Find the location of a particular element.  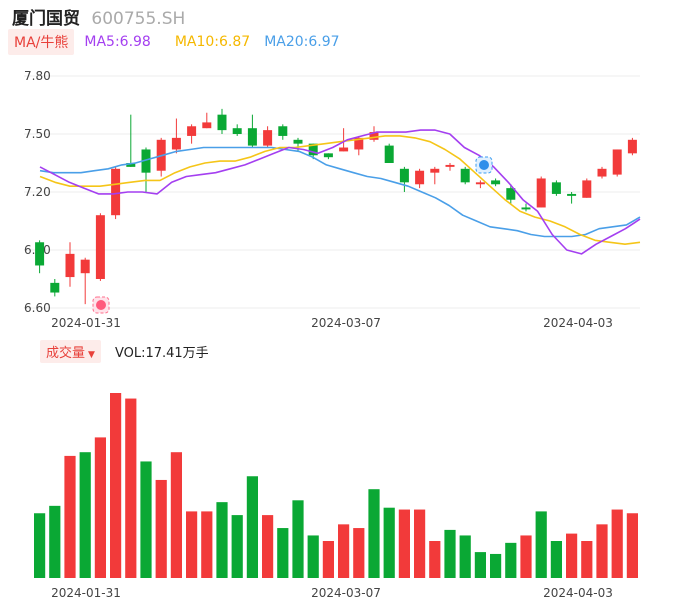

ma5-label: MA5:6.98 is located at coordinates (117, 42).